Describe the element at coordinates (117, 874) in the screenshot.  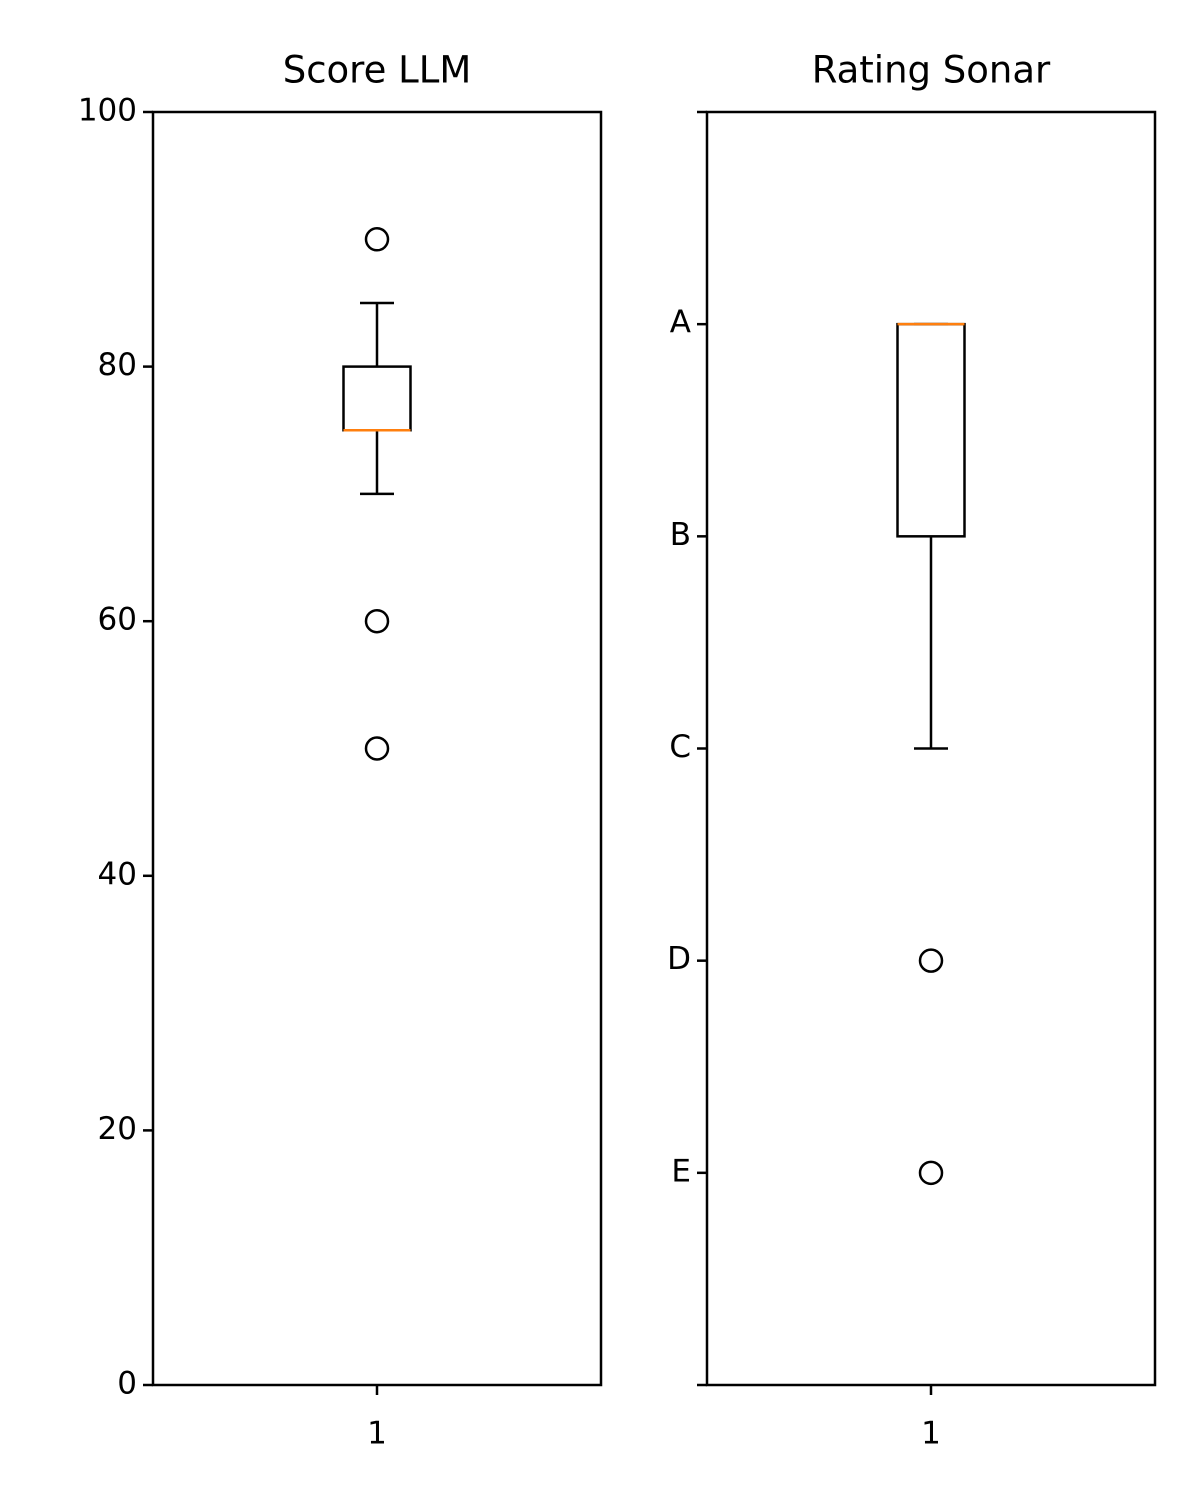
I see `y-tick-label: 40` at that location.